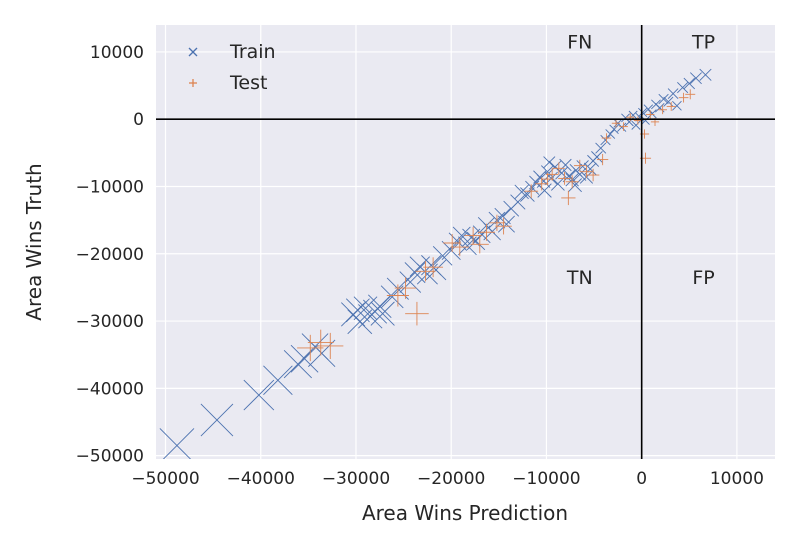 The height and width of the screenshot is (550, 800). Describe the element at coordinates (252, 52) in the screenshot. I see `legend-label-train: Train` at that location.